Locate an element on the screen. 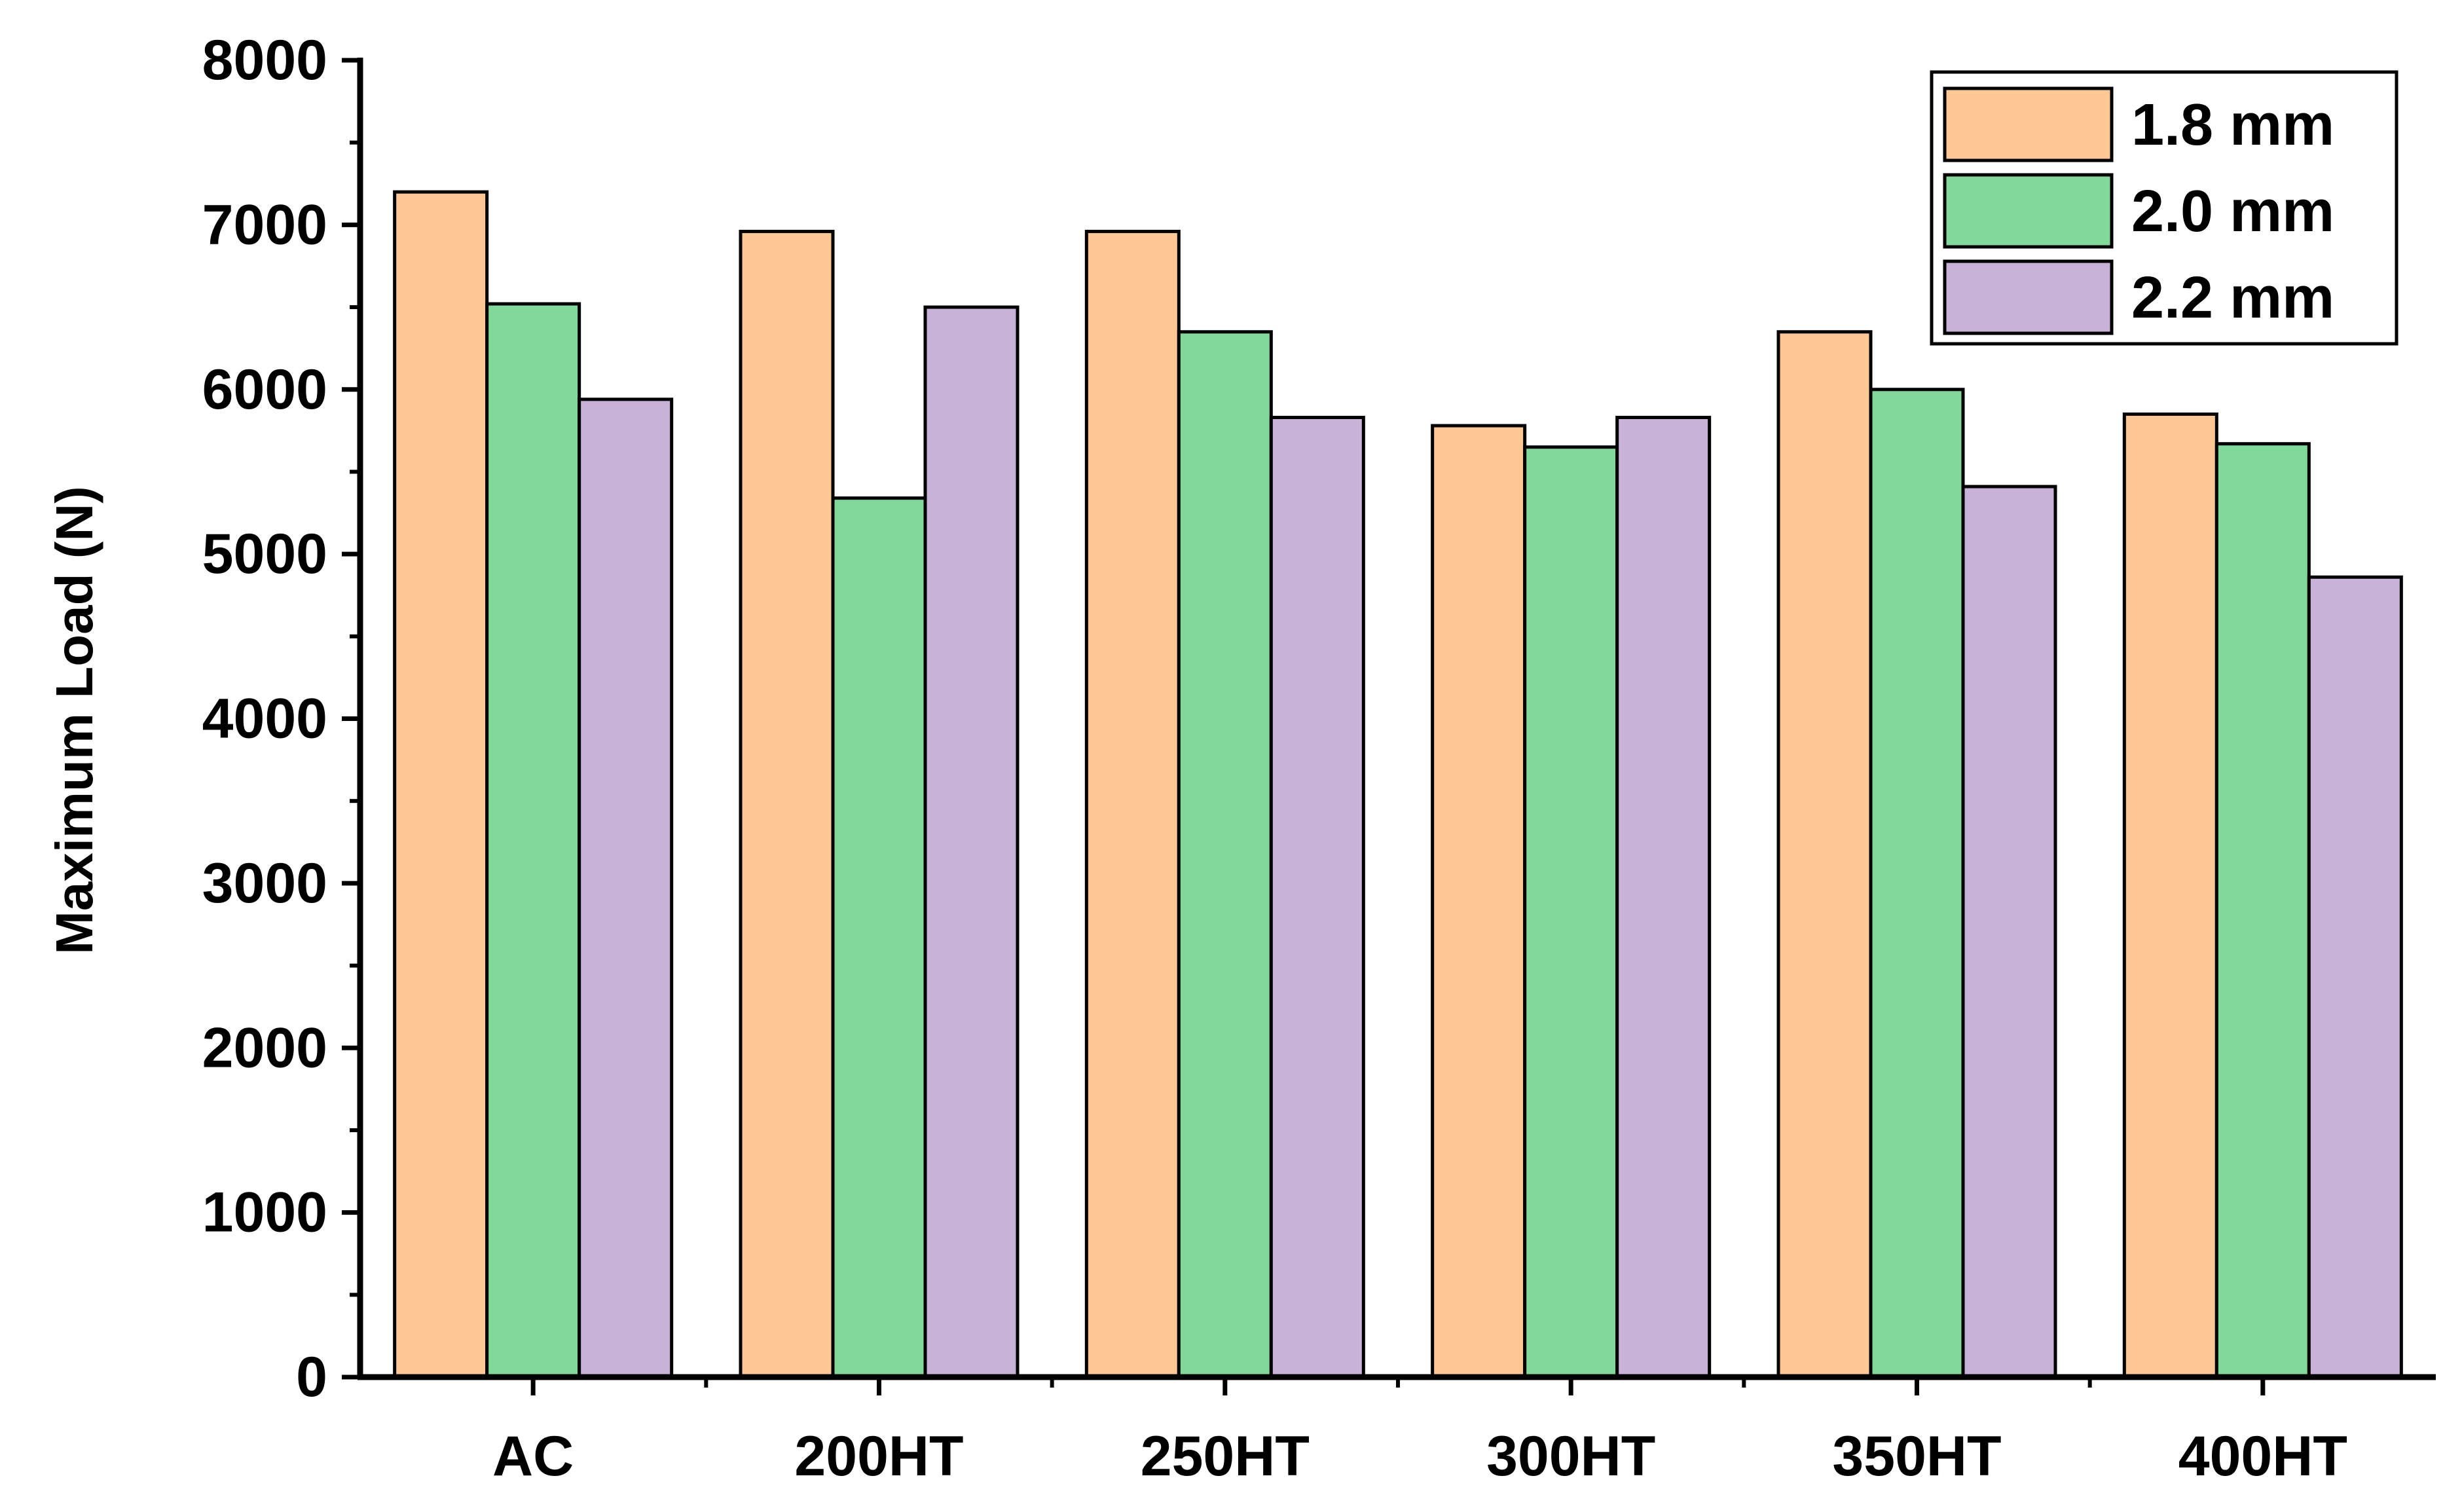  legend-swatch-1.8mm is located at coordinates (2029, 124).